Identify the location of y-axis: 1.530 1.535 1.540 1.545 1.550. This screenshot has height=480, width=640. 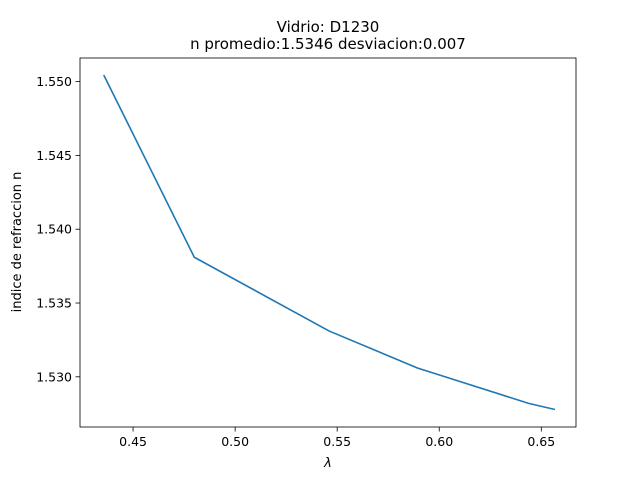
(58, 229).